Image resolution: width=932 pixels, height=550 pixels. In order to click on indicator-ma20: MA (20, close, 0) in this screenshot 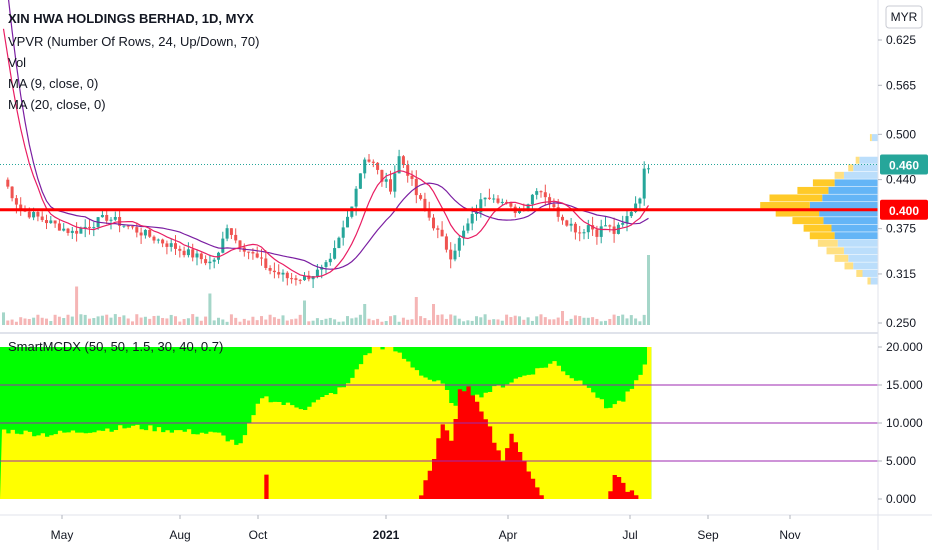, I will do `click(57, 104)`.